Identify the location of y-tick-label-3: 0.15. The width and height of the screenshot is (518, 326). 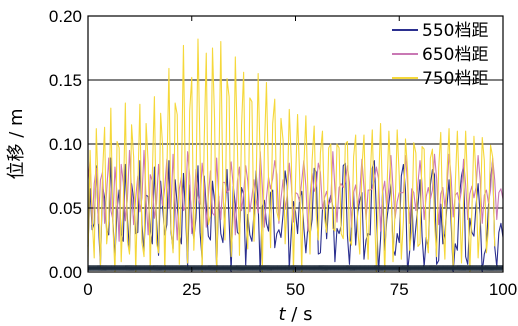
(65, 80).